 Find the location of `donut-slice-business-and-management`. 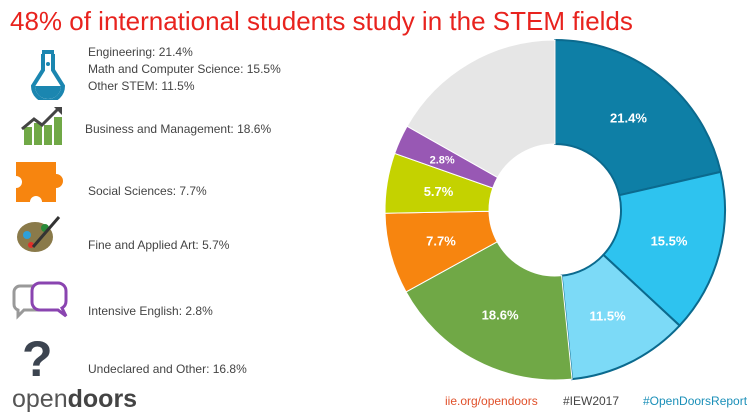

donut-slice-business-and-management is located at coordinates (489, 311).